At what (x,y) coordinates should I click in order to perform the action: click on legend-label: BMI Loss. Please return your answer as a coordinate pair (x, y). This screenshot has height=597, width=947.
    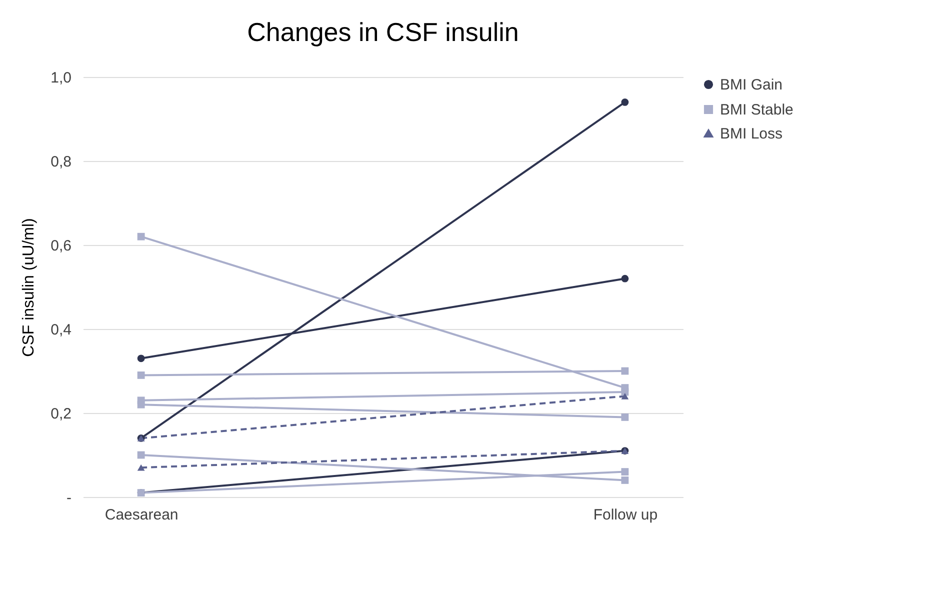
    Looking at the image, I should click on (751, 134).